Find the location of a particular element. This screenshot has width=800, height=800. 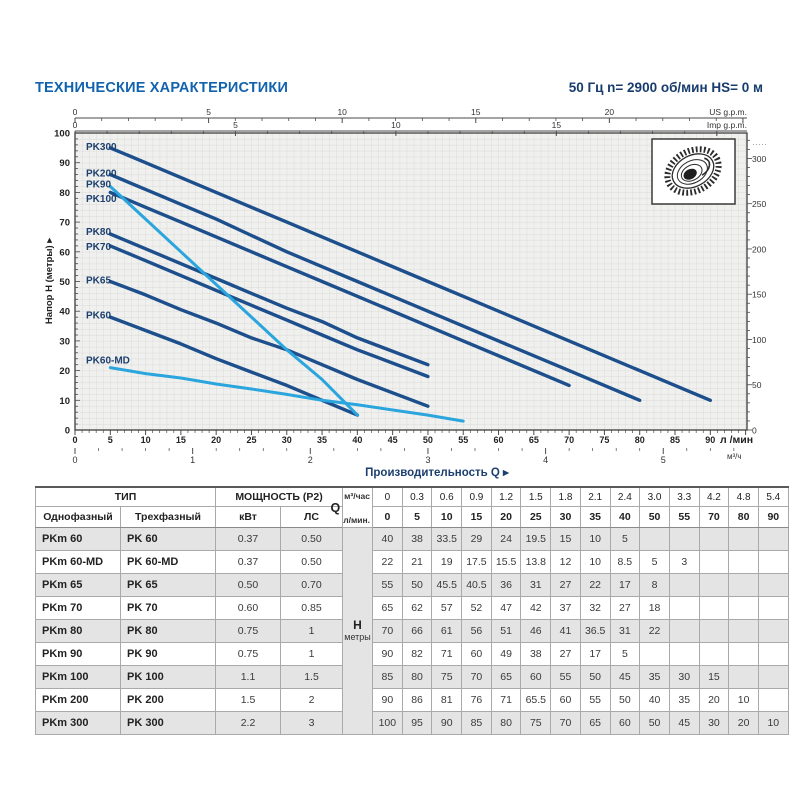

curve-label-pk60-md: PK60-MD is located at coordinates (108, 361).